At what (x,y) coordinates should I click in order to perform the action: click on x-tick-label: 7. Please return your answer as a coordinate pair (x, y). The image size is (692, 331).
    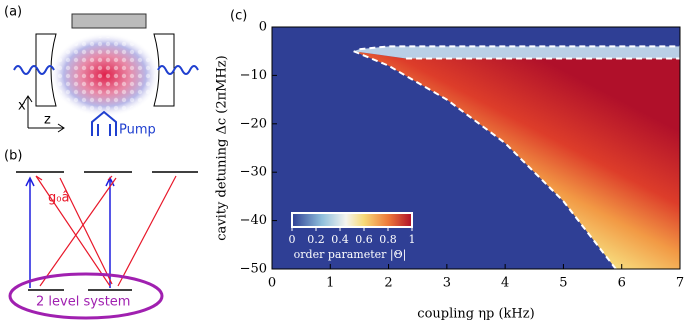
    Looking at the image, I should click on (680, 283).